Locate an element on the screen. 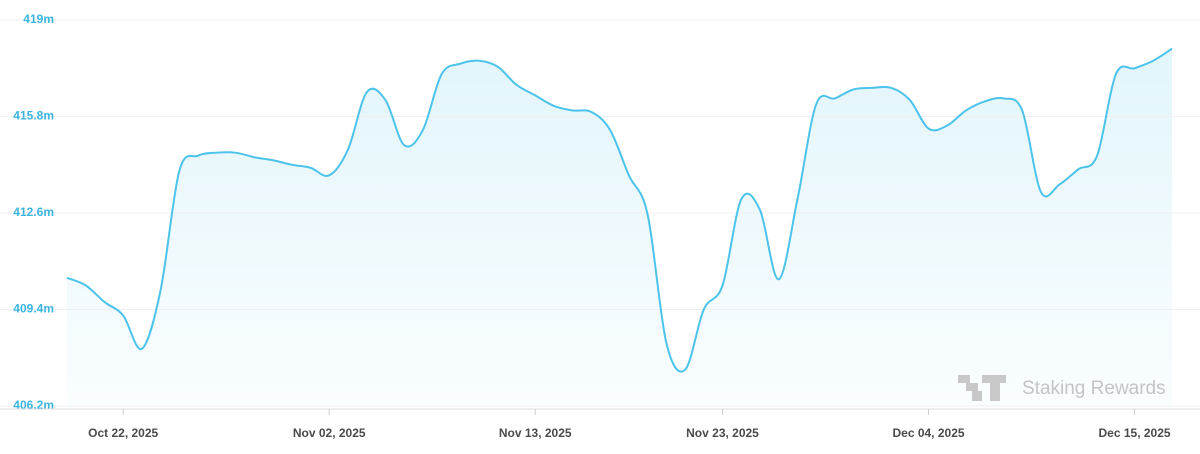 The width and height of the screenshot is (1200, 454). x-tick-label: Oct 22, 2025 is located at coordinates (123, 433).